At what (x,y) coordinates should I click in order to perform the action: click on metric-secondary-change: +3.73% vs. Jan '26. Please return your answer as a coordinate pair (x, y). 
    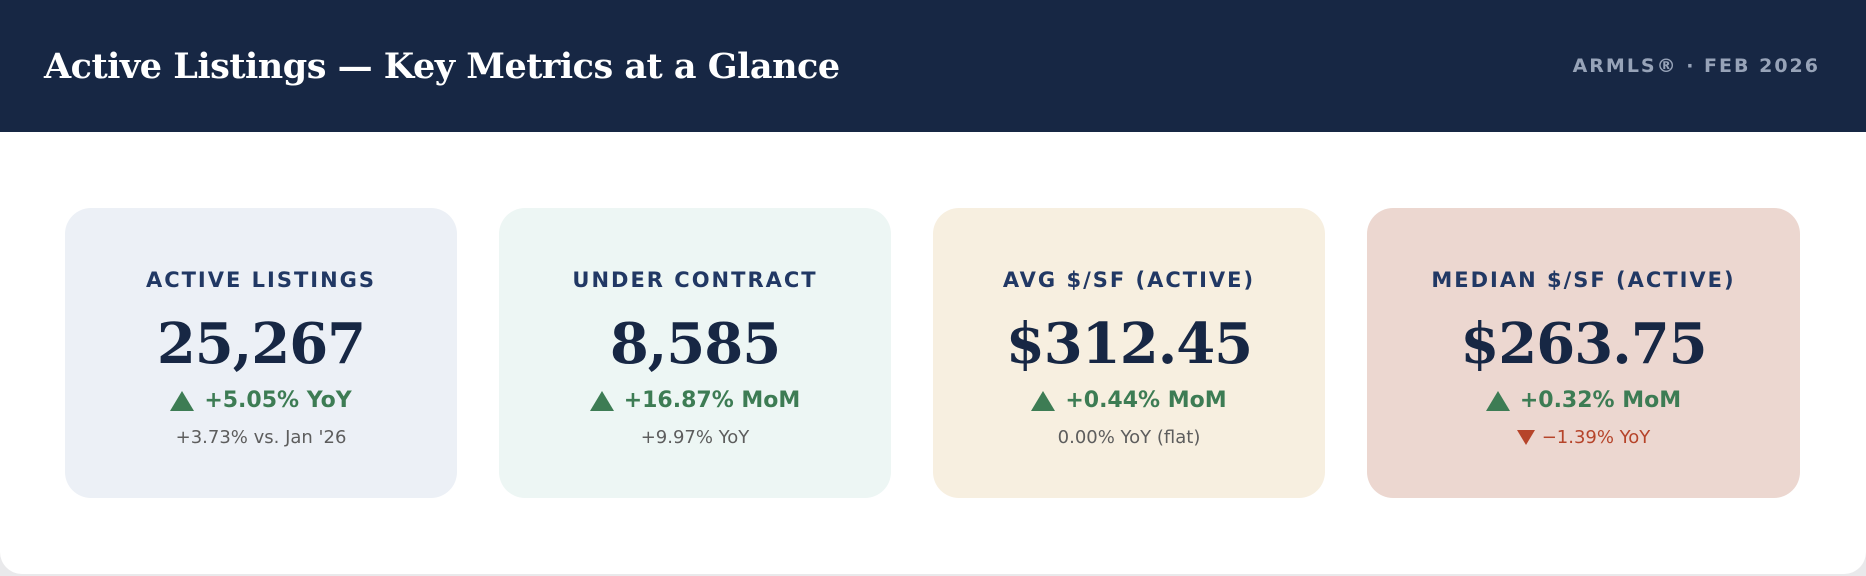
    Looking at the image, I should click on (261, 437).